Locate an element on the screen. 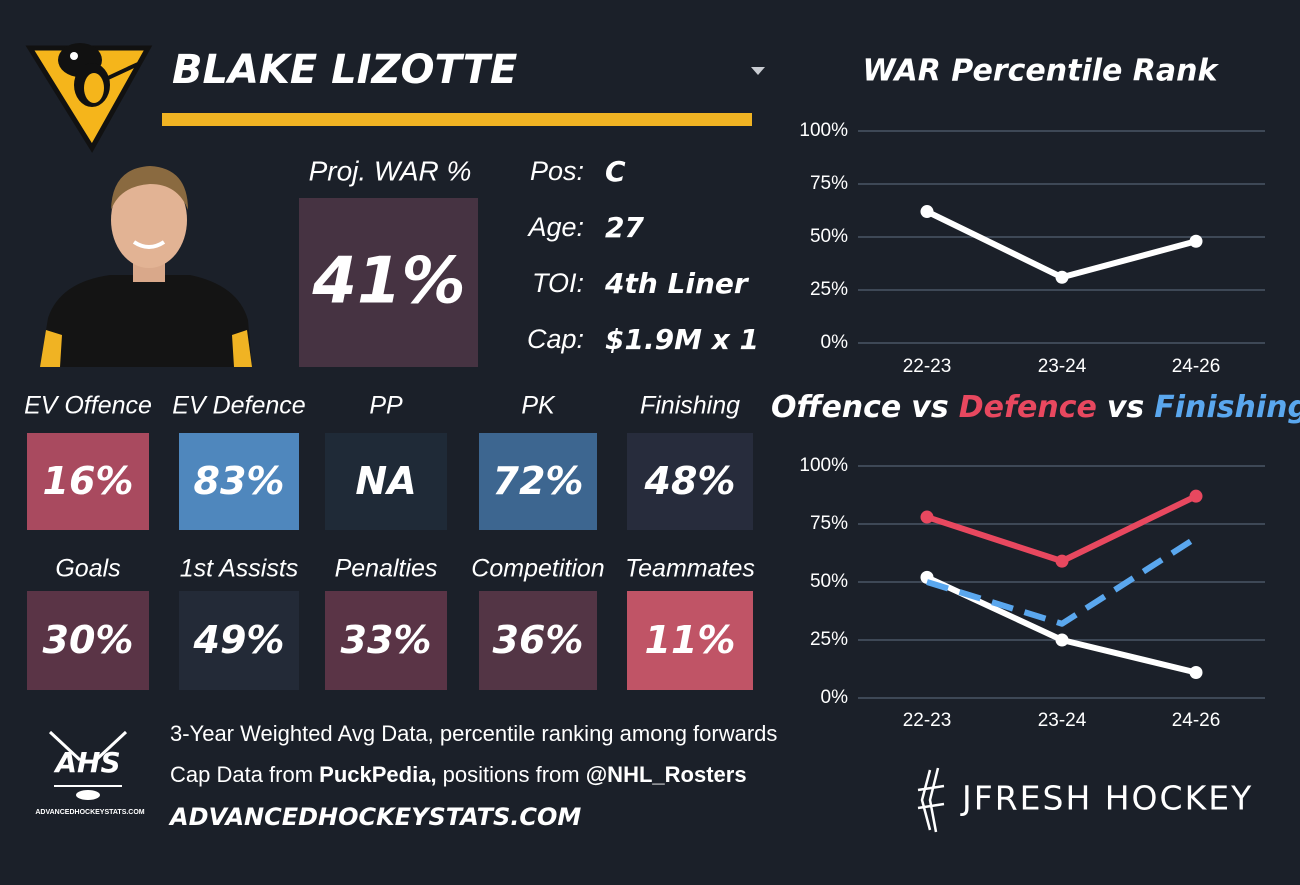 The height and width of the screenshot is (885, 1300). tile-value: 36% is located at coordinates (538, 640).